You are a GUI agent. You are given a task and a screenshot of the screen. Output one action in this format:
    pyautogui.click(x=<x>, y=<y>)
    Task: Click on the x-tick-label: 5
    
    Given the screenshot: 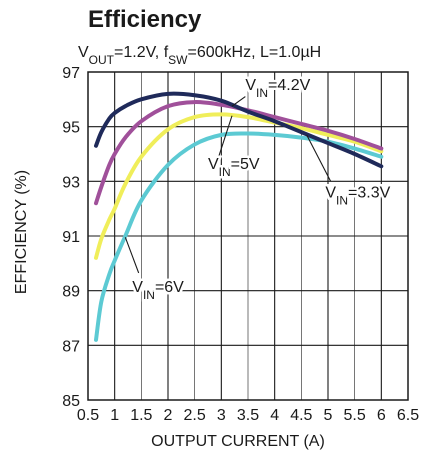 What is the action you would take?
    pyautogui.click(x=328, y=415)
    